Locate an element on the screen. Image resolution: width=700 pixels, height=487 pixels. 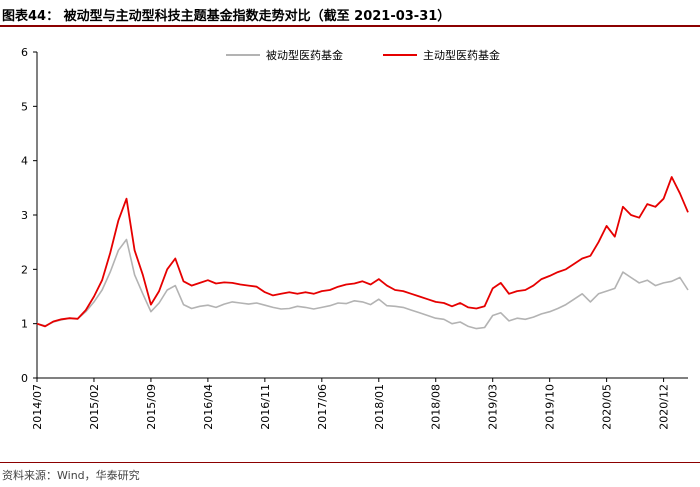
x-tick-label: 2015/09 is located at coordinates (151, 407).